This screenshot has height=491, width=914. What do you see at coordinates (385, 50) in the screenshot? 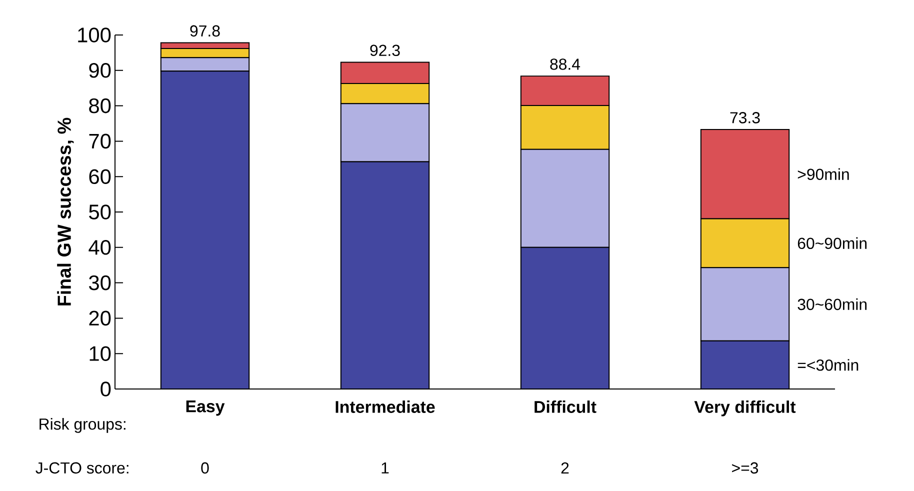
I see `total-label: 92.3` at bounding box center [385, 50].